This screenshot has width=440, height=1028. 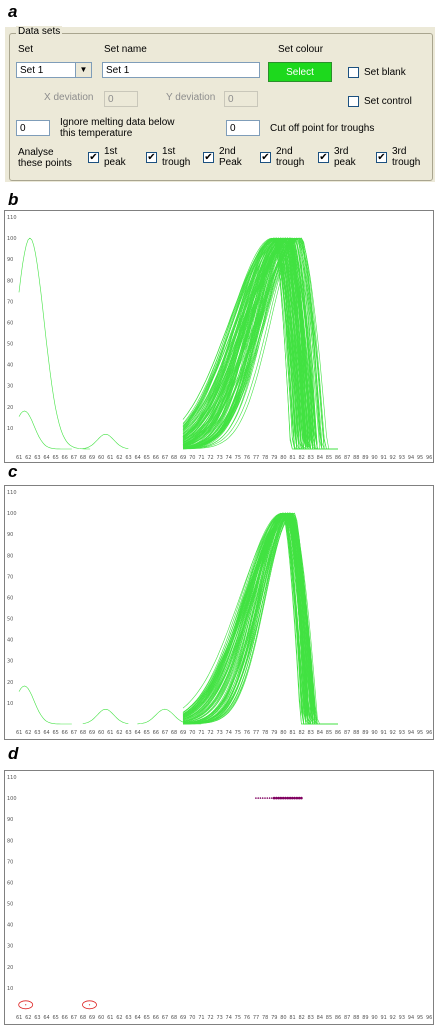 What do you see at coordinates (125, 49) in the screenshot?
I see `set-name-label: Set name` at bounding box center [125, 49].